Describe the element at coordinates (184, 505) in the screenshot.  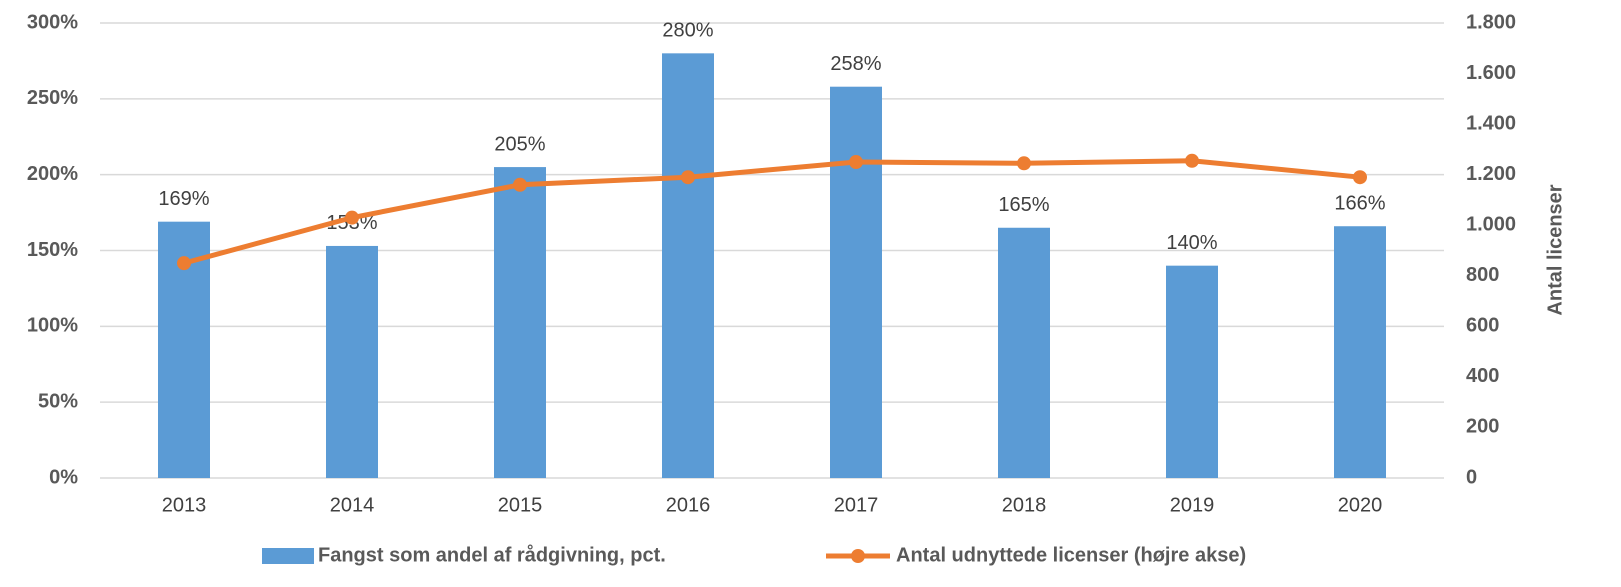
I see `x-tick-label: 2013` at that location.